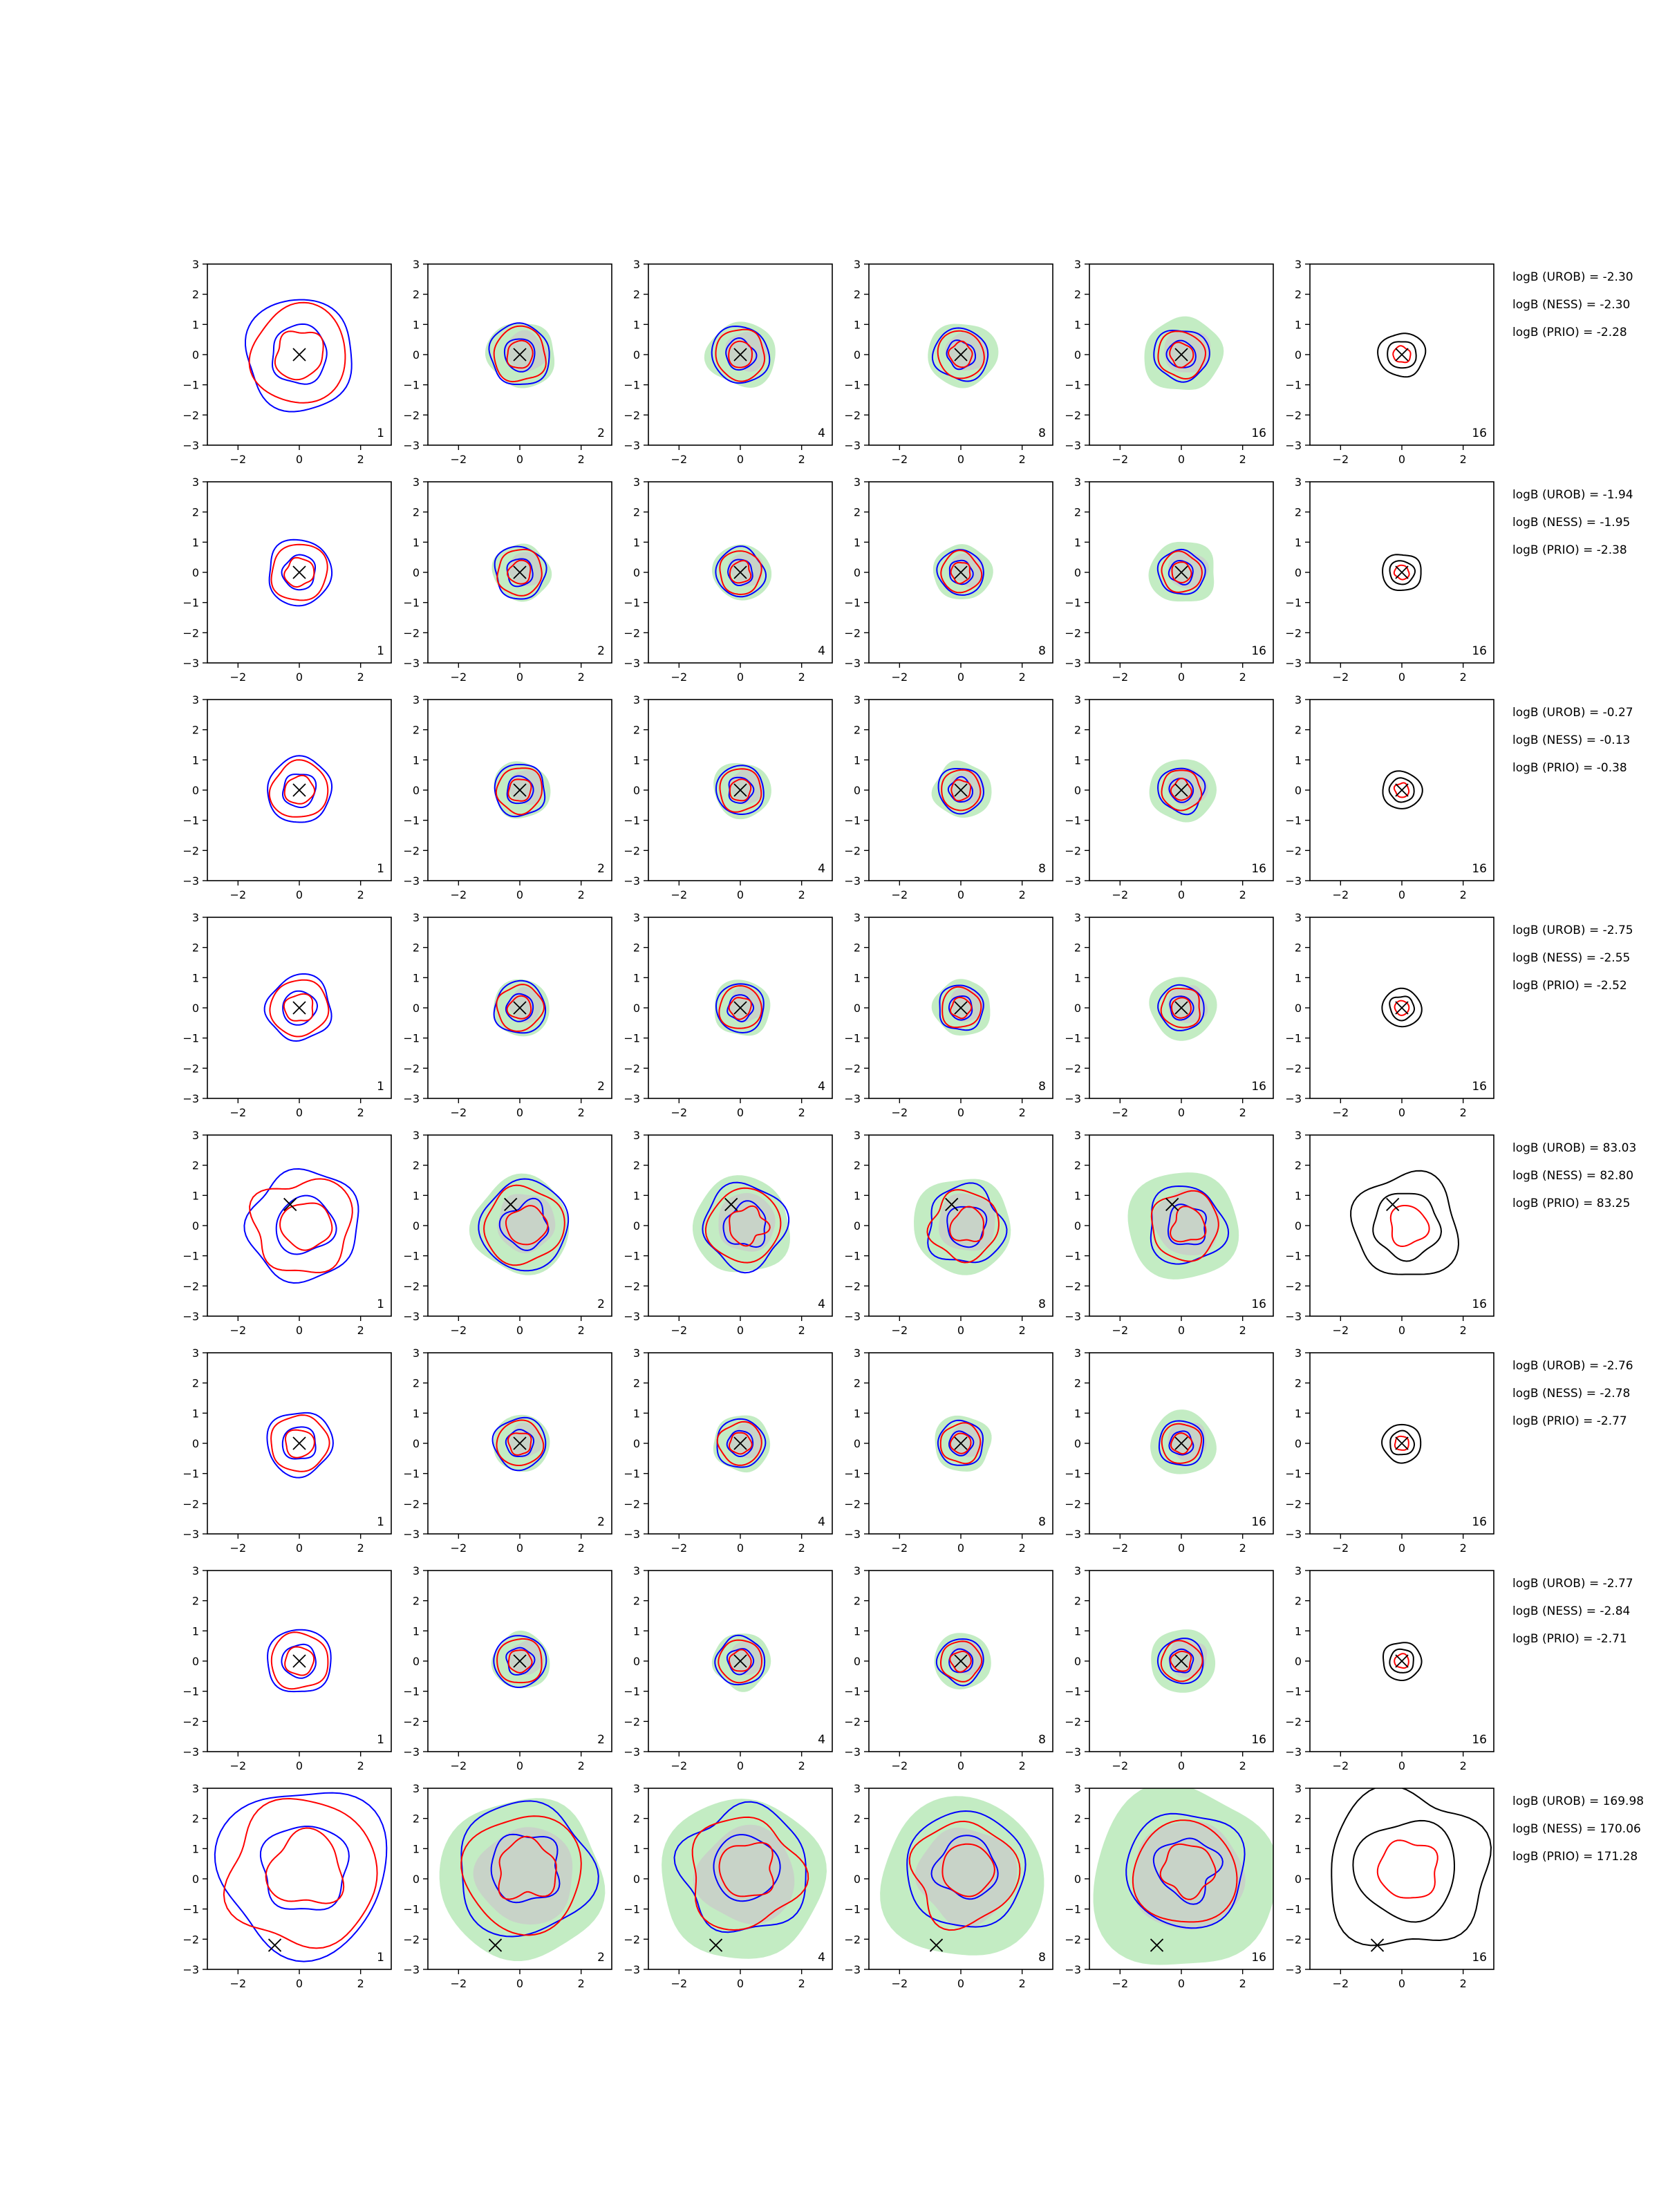 The height and width of the screenshot is (2212, 1659). Describe the element at coordinates (523, 1876) in the screenshot. I see `posterior-fill-inner` at that location.